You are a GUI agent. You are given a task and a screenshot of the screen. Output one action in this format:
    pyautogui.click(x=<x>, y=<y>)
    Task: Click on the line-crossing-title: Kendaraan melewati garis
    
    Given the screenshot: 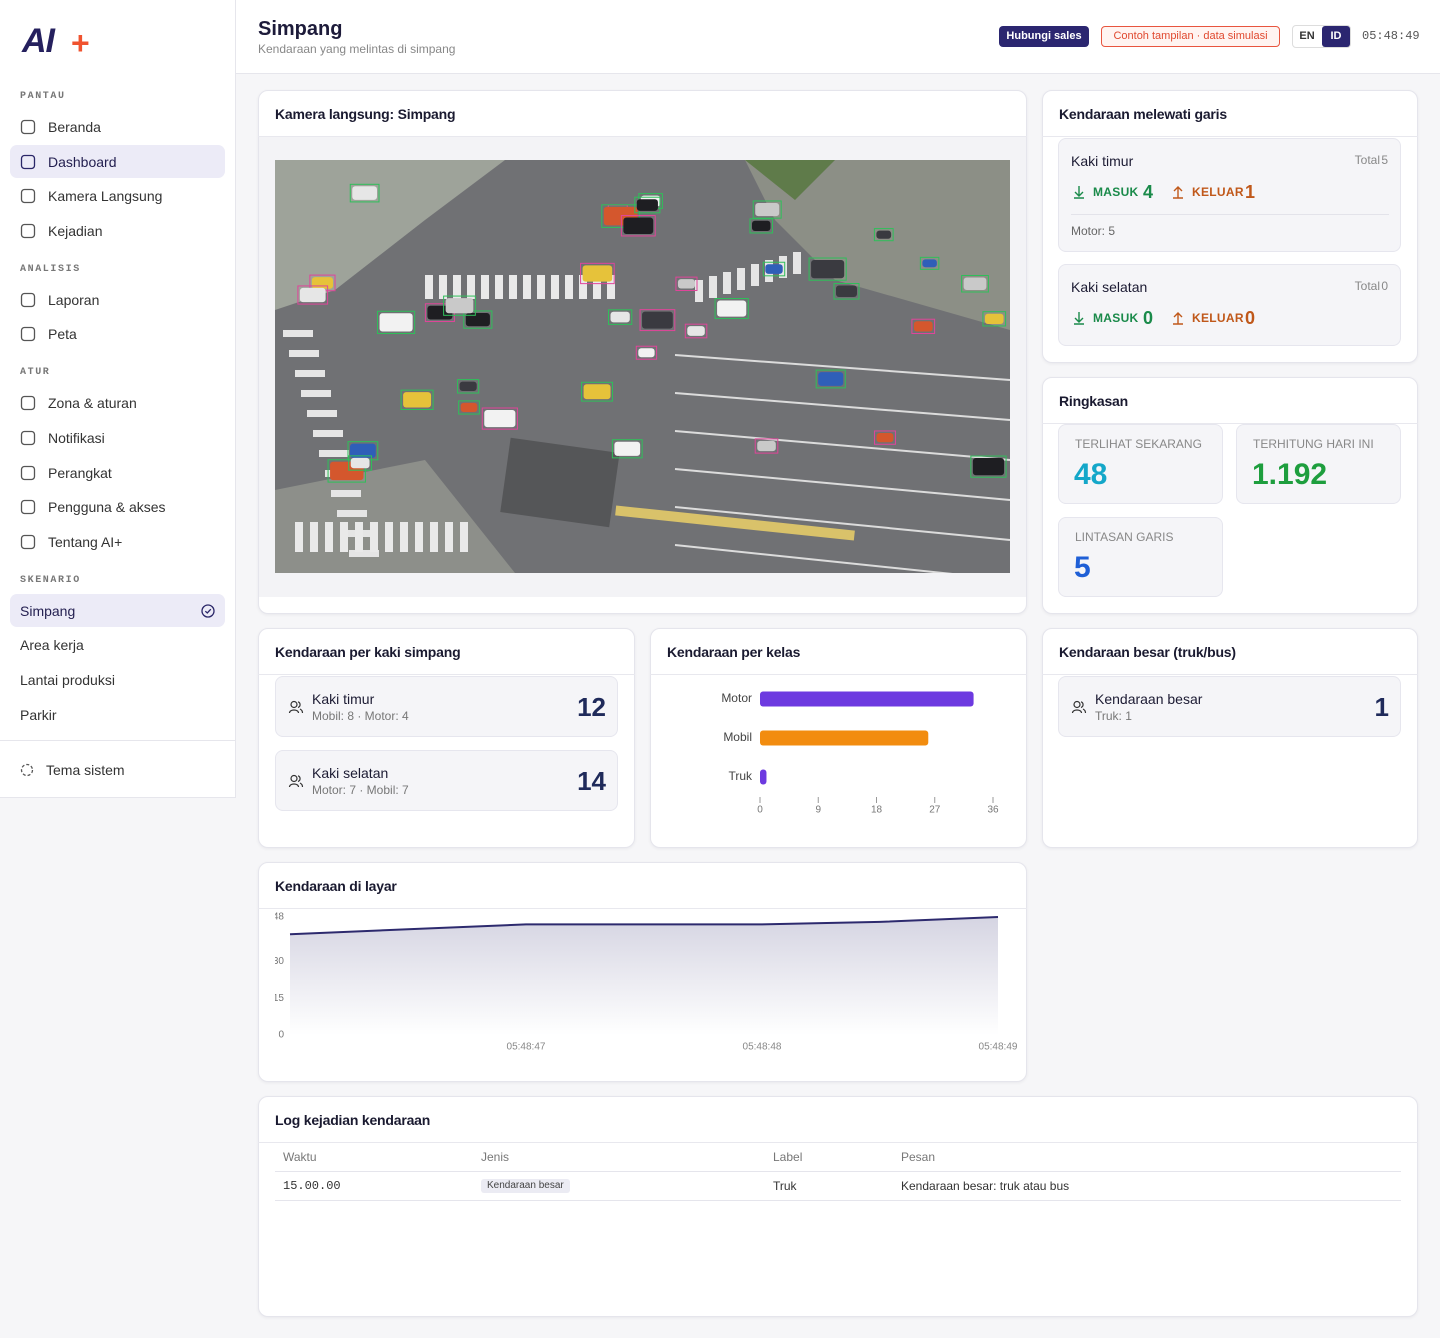 What is the action you would take?
    pyautogui.click(x=1143, y=114)
    